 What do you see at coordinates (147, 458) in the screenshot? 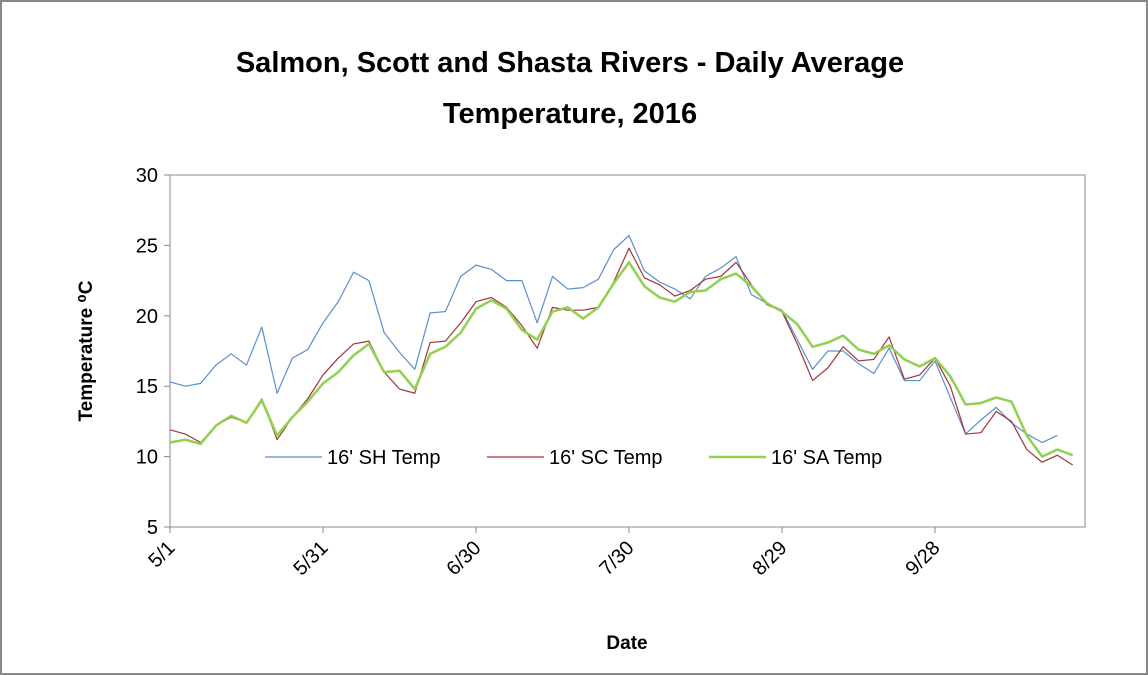
I see `y-tick-label: 10` at bounding box center [147, 458].